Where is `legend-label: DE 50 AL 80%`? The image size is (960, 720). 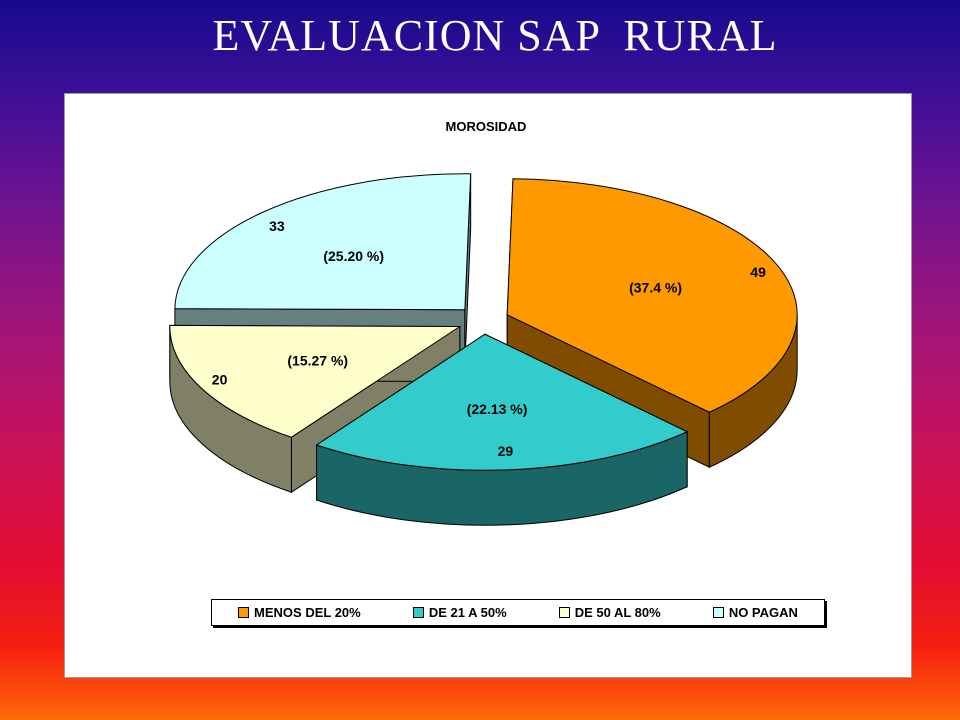 legend-label: DE 50 AL 80% is located at coordinates (617, 612).